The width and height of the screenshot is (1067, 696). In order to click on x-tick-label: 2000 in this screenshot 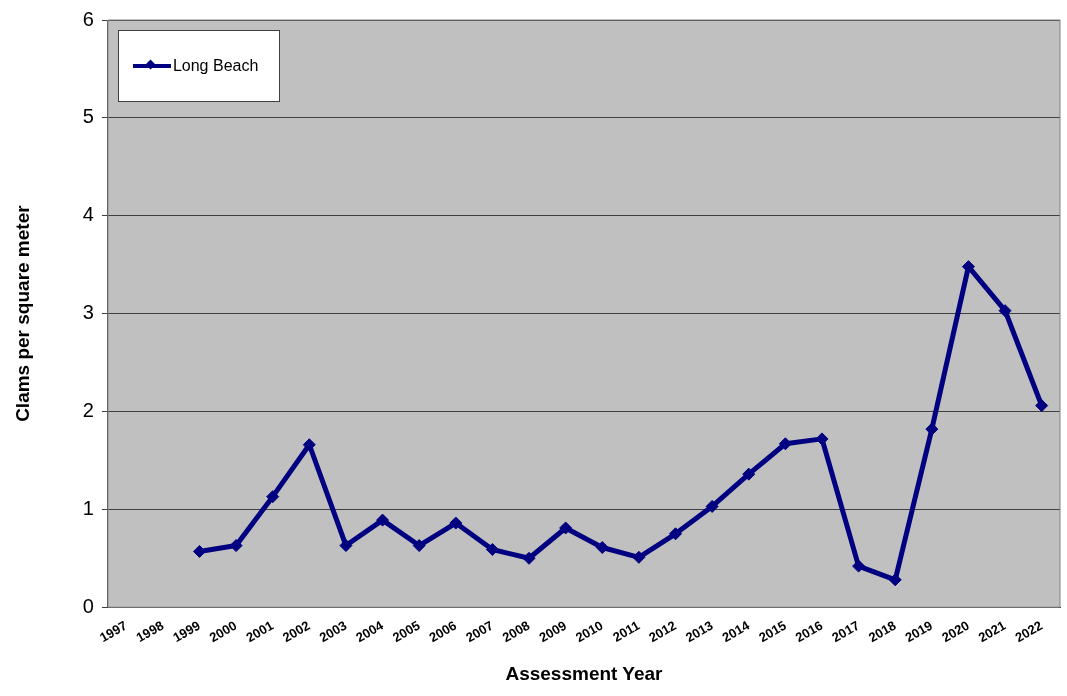, I will do `click(223, 631)`.